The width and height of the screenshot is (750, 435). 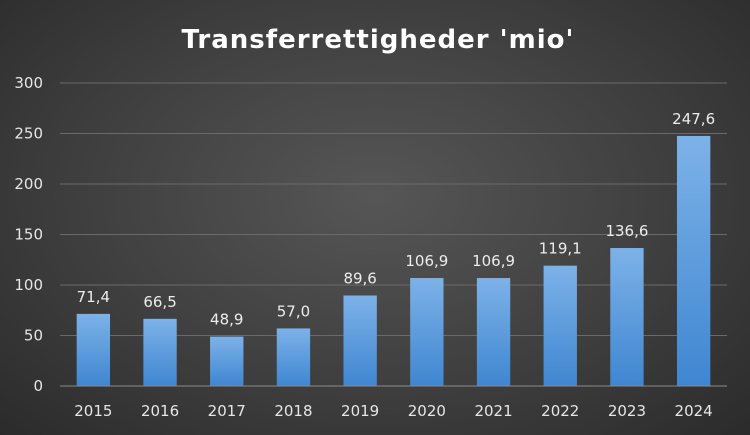 What do you see at coordinates (93, 297) in the screenshot?
I see `data-label: 71,4` at bounding box center [93, 297].